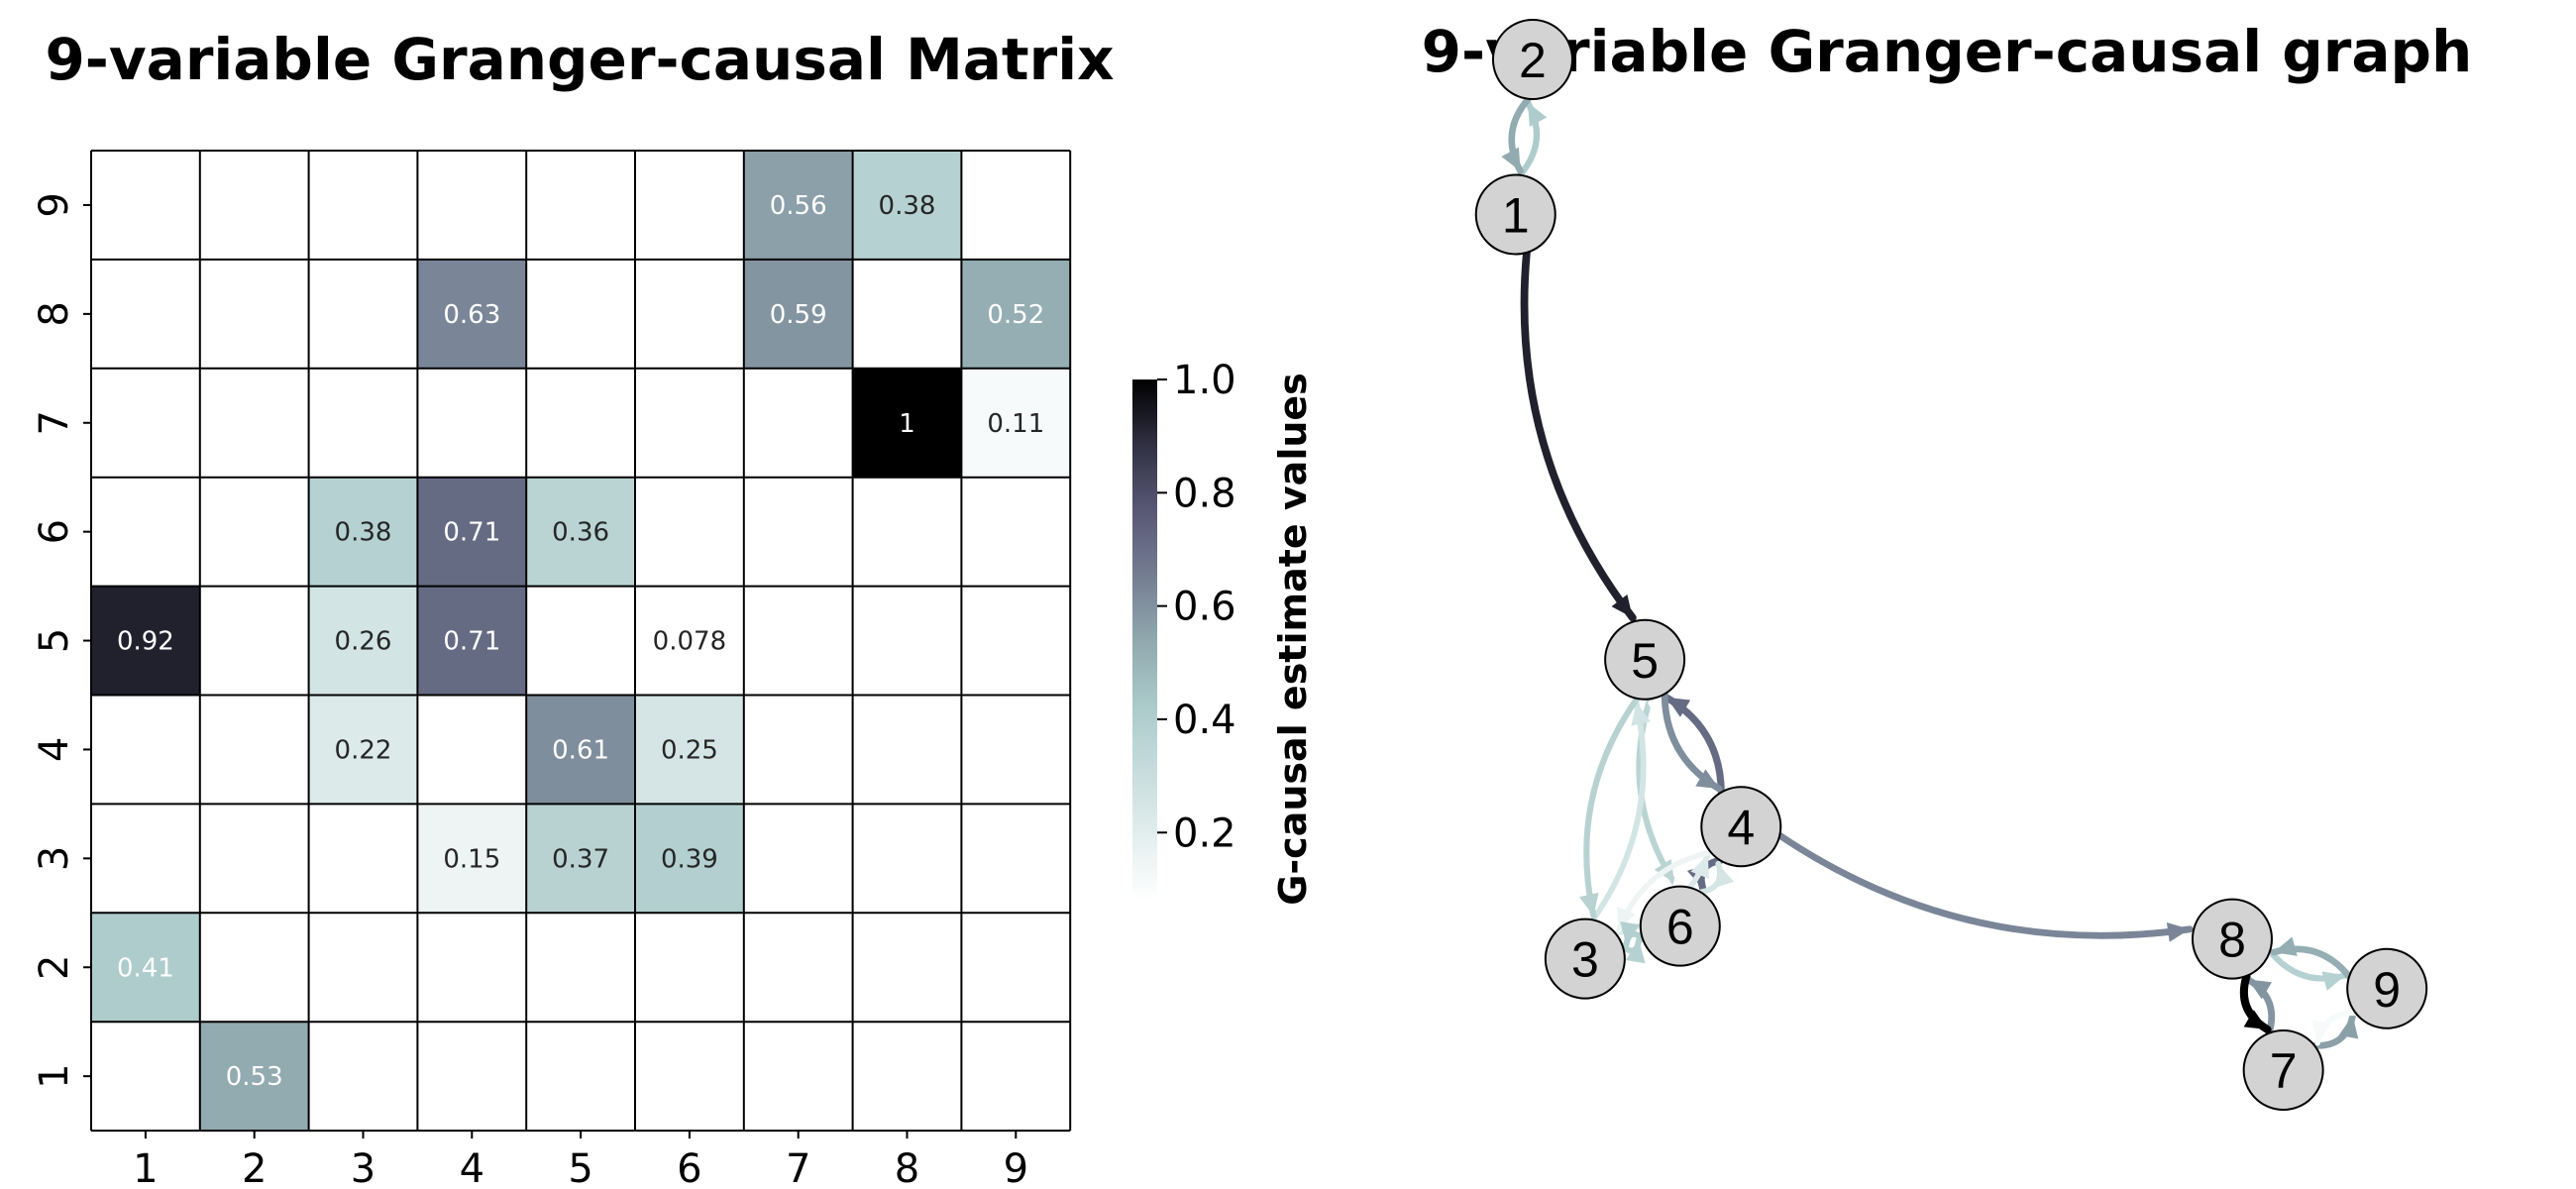 The height and width of the screenshot is (1189, 2576). I want to click on y-tick-label: 1, so click(55, 1075).